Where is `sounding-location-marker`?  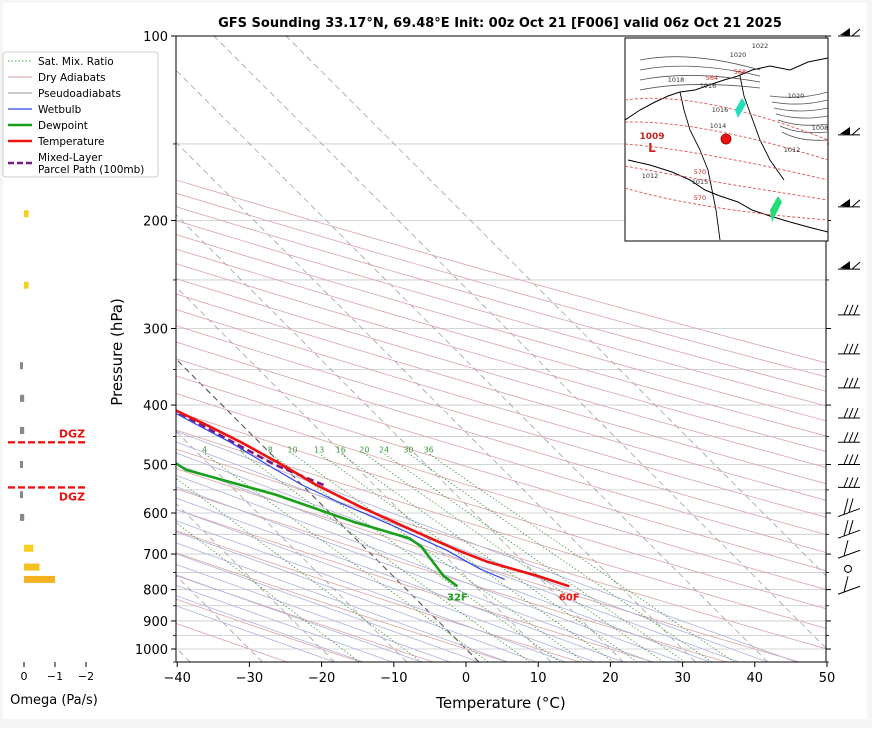
sounding-location-marker is located at coordinates (726, 139).